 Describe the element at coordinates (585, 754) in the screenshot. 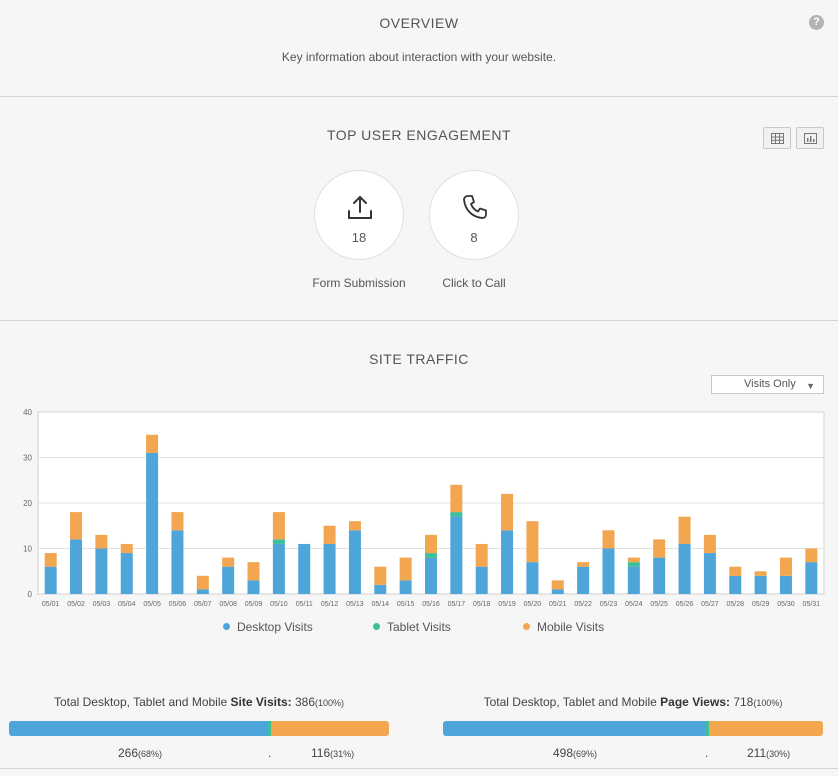

I see `page-views-desktop-pct: (69%)` at that location.